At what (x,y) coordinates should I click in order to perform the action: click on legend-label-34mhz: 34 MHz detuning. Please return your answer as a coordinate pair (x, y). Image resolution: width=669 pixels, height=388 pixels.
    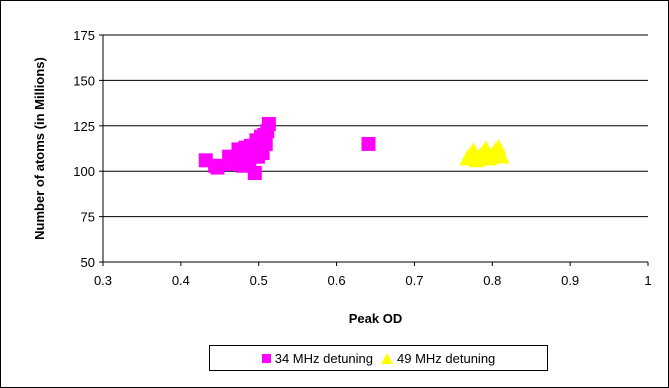
    Looking at the image, I should click on (323, 358).